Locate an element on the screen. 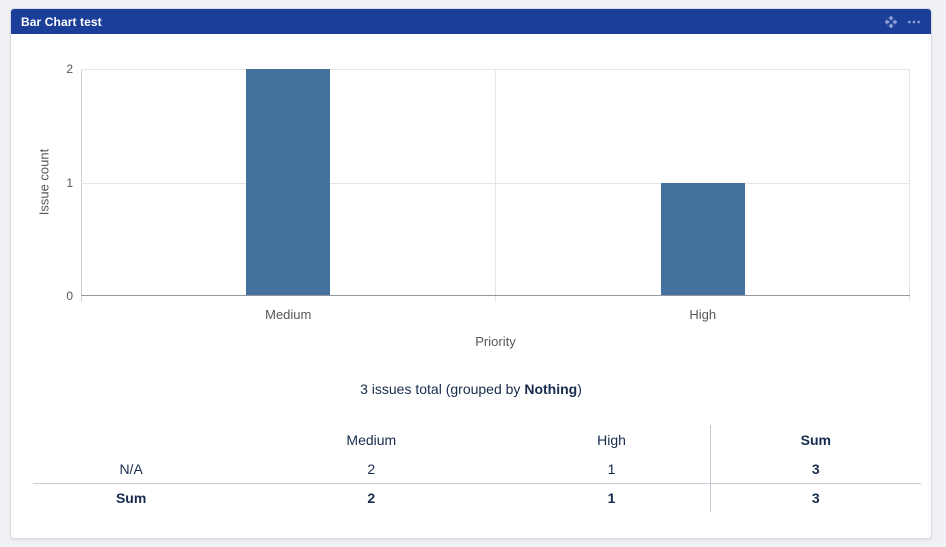 The image size is (946, 547). more-options-icon is located at coordinates (914, 22).